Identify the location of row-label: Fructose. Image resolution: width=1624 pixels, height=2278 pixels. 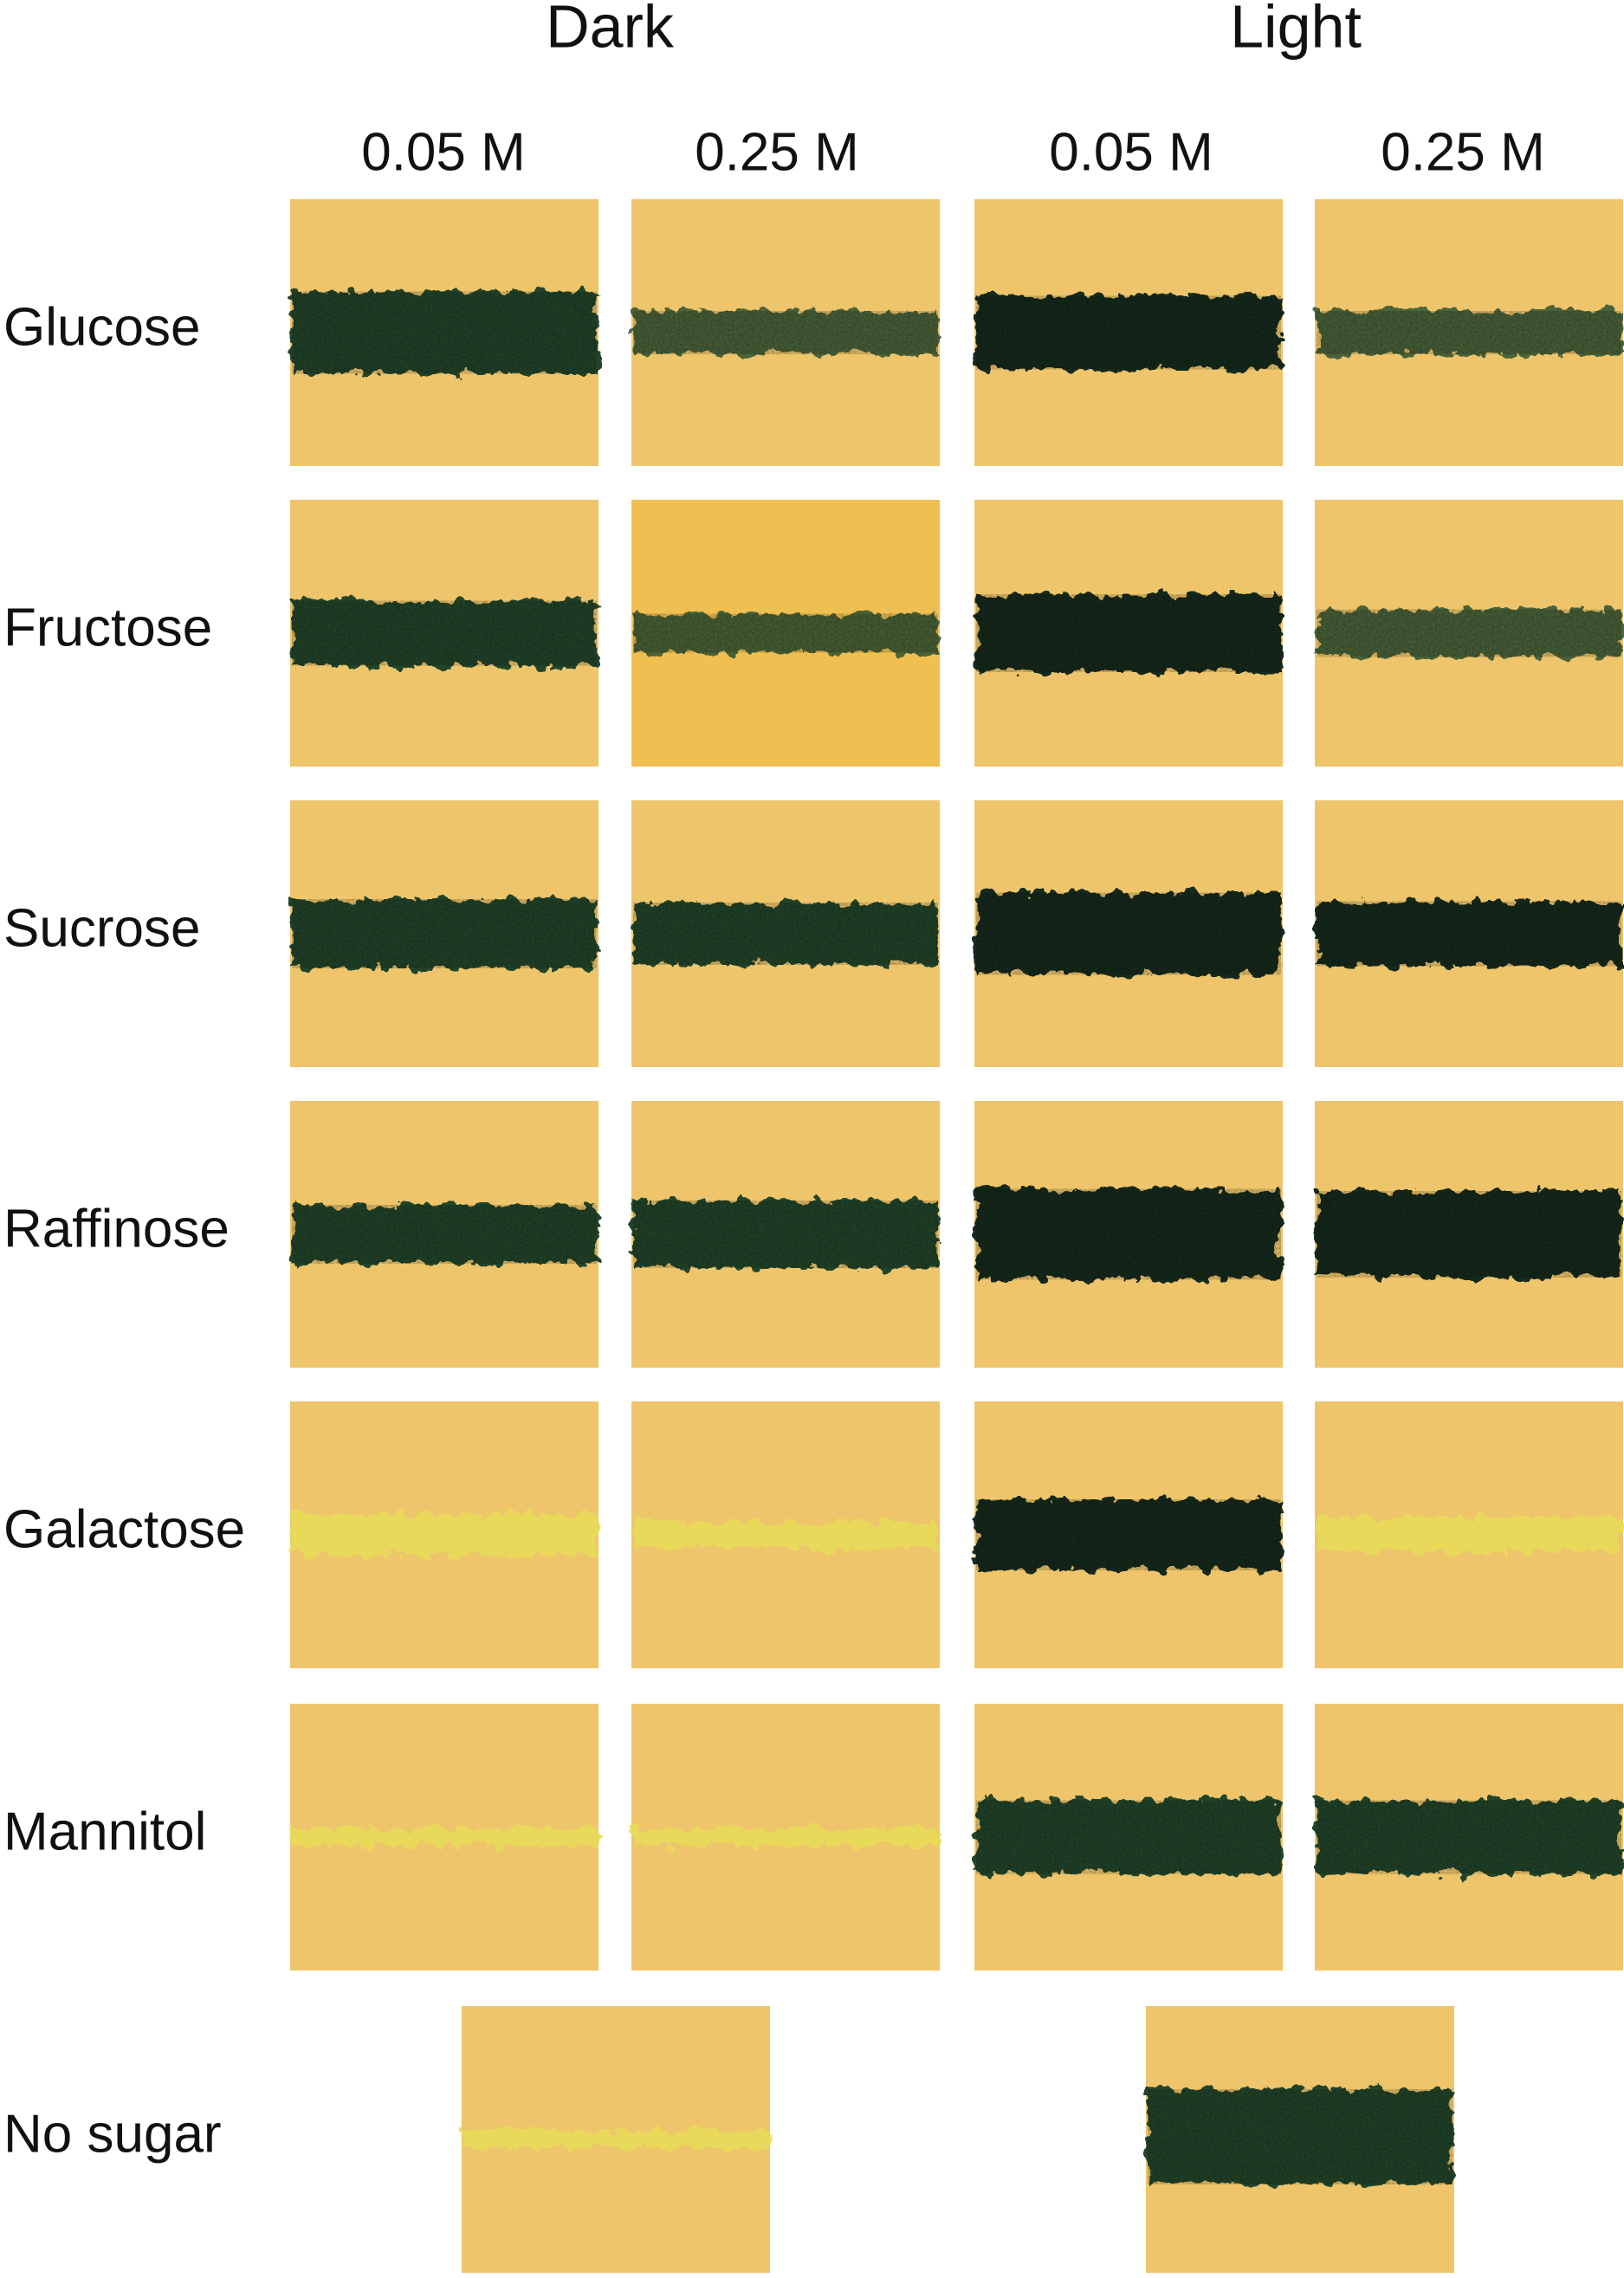
(107, 627).